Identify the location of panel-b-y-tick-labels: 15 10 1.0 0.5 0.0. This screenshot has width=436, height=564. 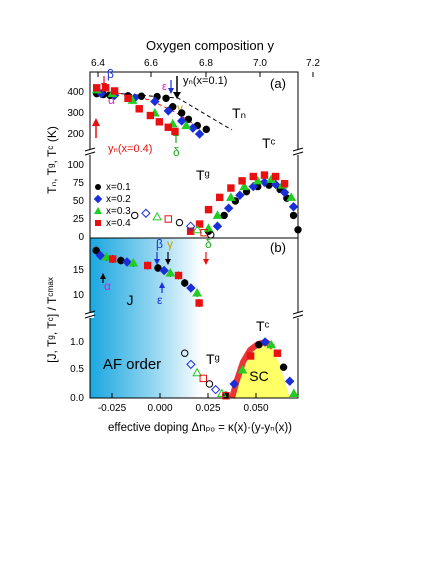
(77, 334).